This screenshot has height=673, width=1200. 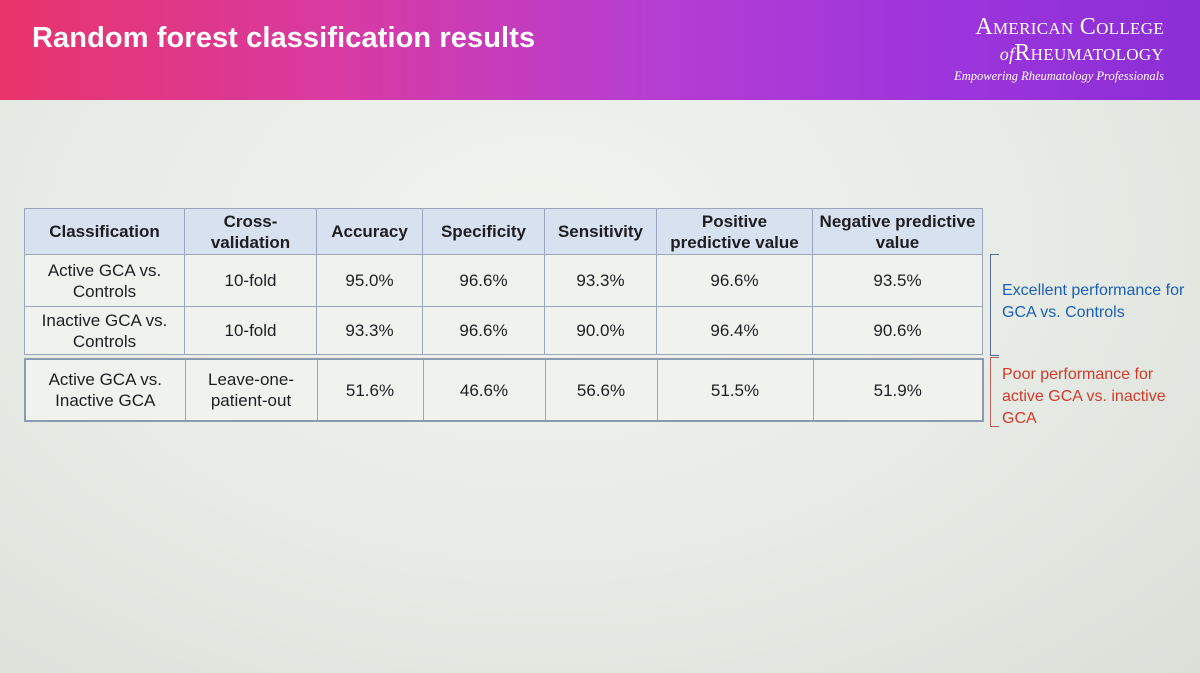 I want to click on logo-rheumatology: Rheumatology, so click(x=1089, y=53).